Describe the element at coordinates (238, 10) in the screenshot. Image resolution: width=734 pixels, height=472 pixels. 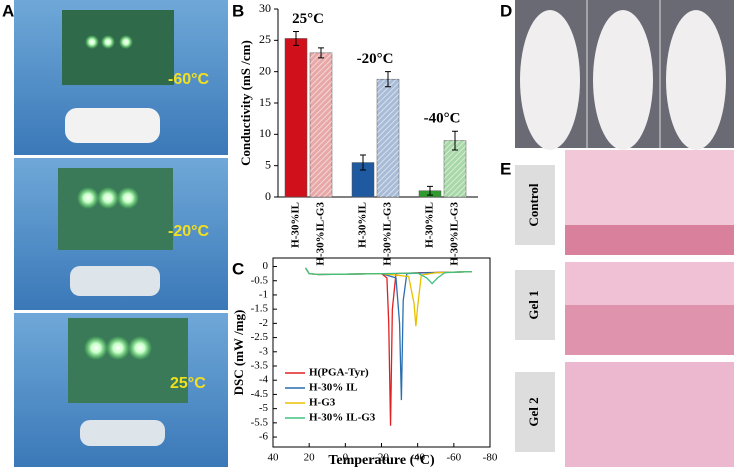
I see `panel-label: B` at that location.